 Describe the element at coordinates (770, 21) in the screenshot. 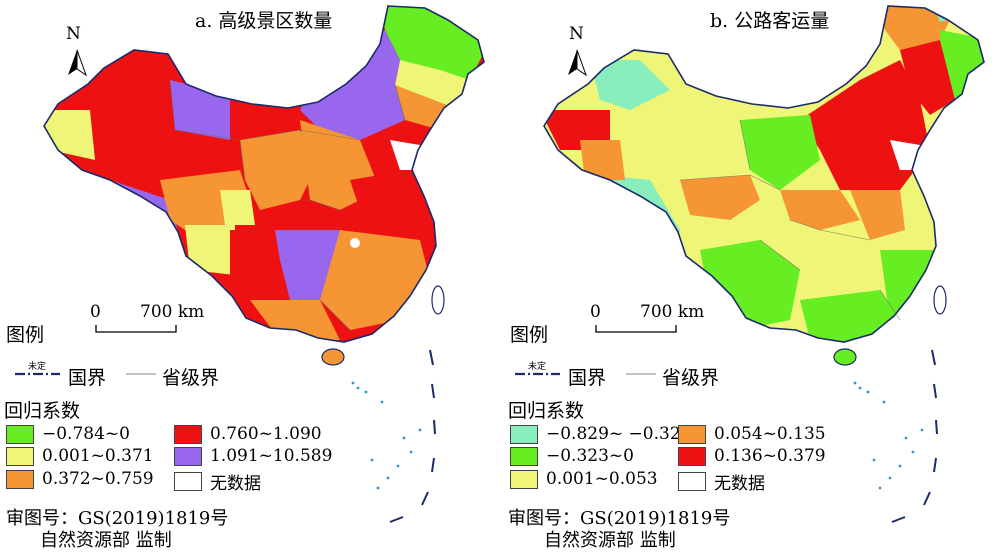

I see `map-title-b: b. 公路客运量` at that location.